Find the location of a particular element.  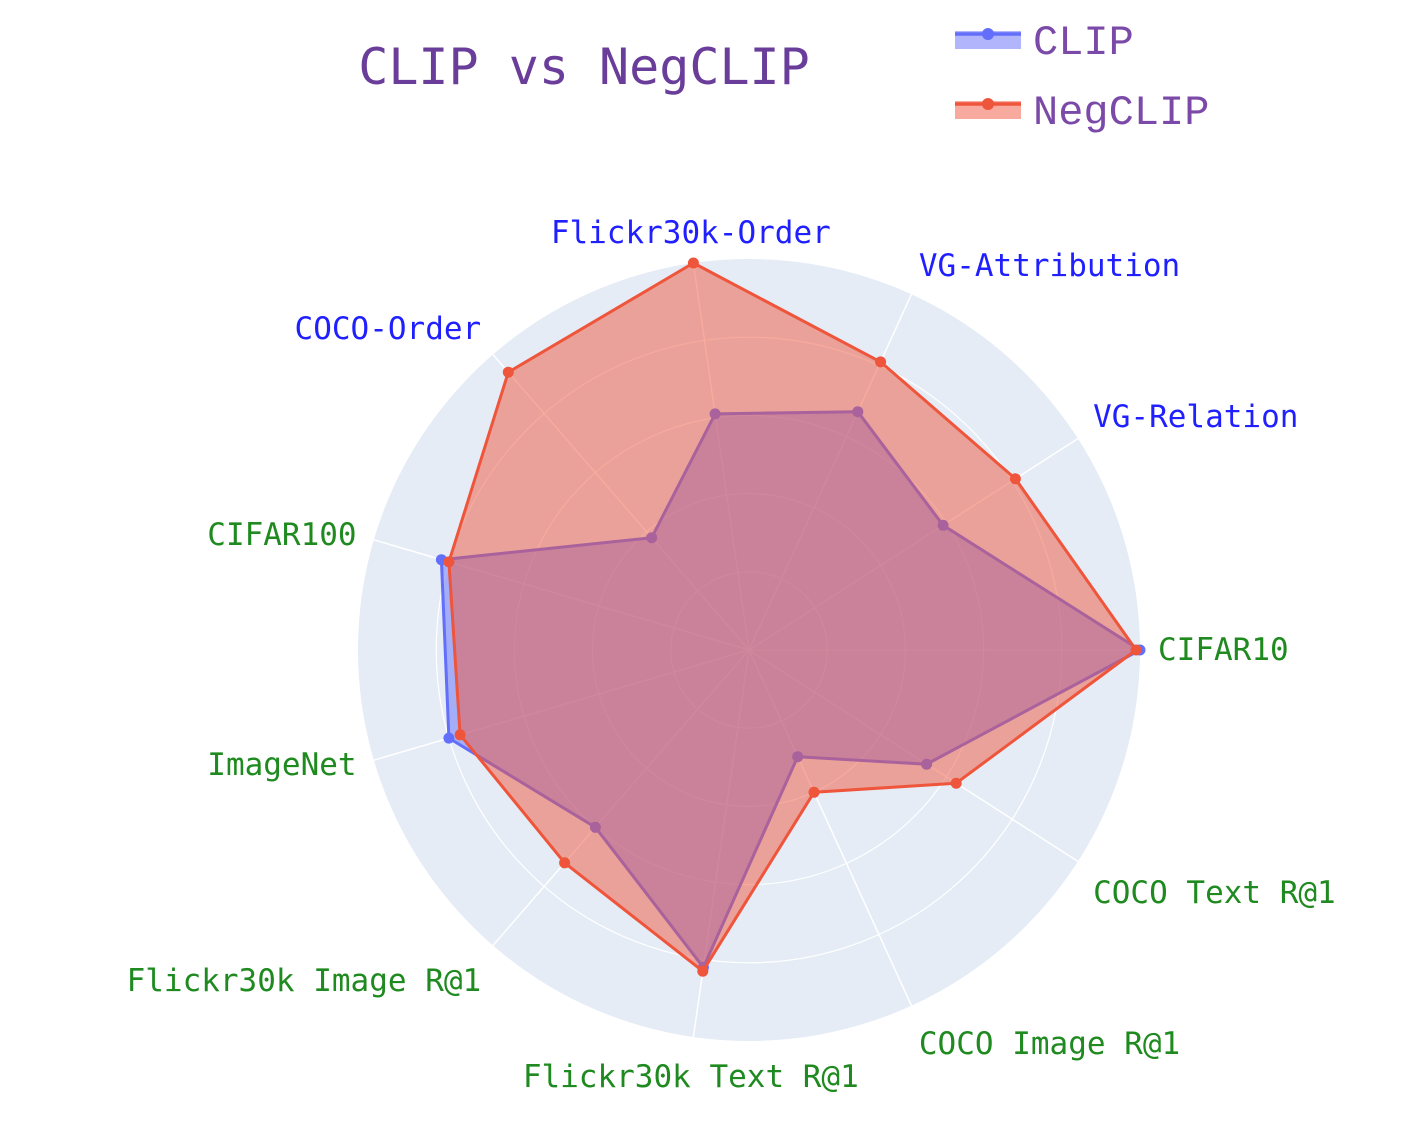

axis-label-4: Flickr30k-Order is located at coordinates (691, 233).